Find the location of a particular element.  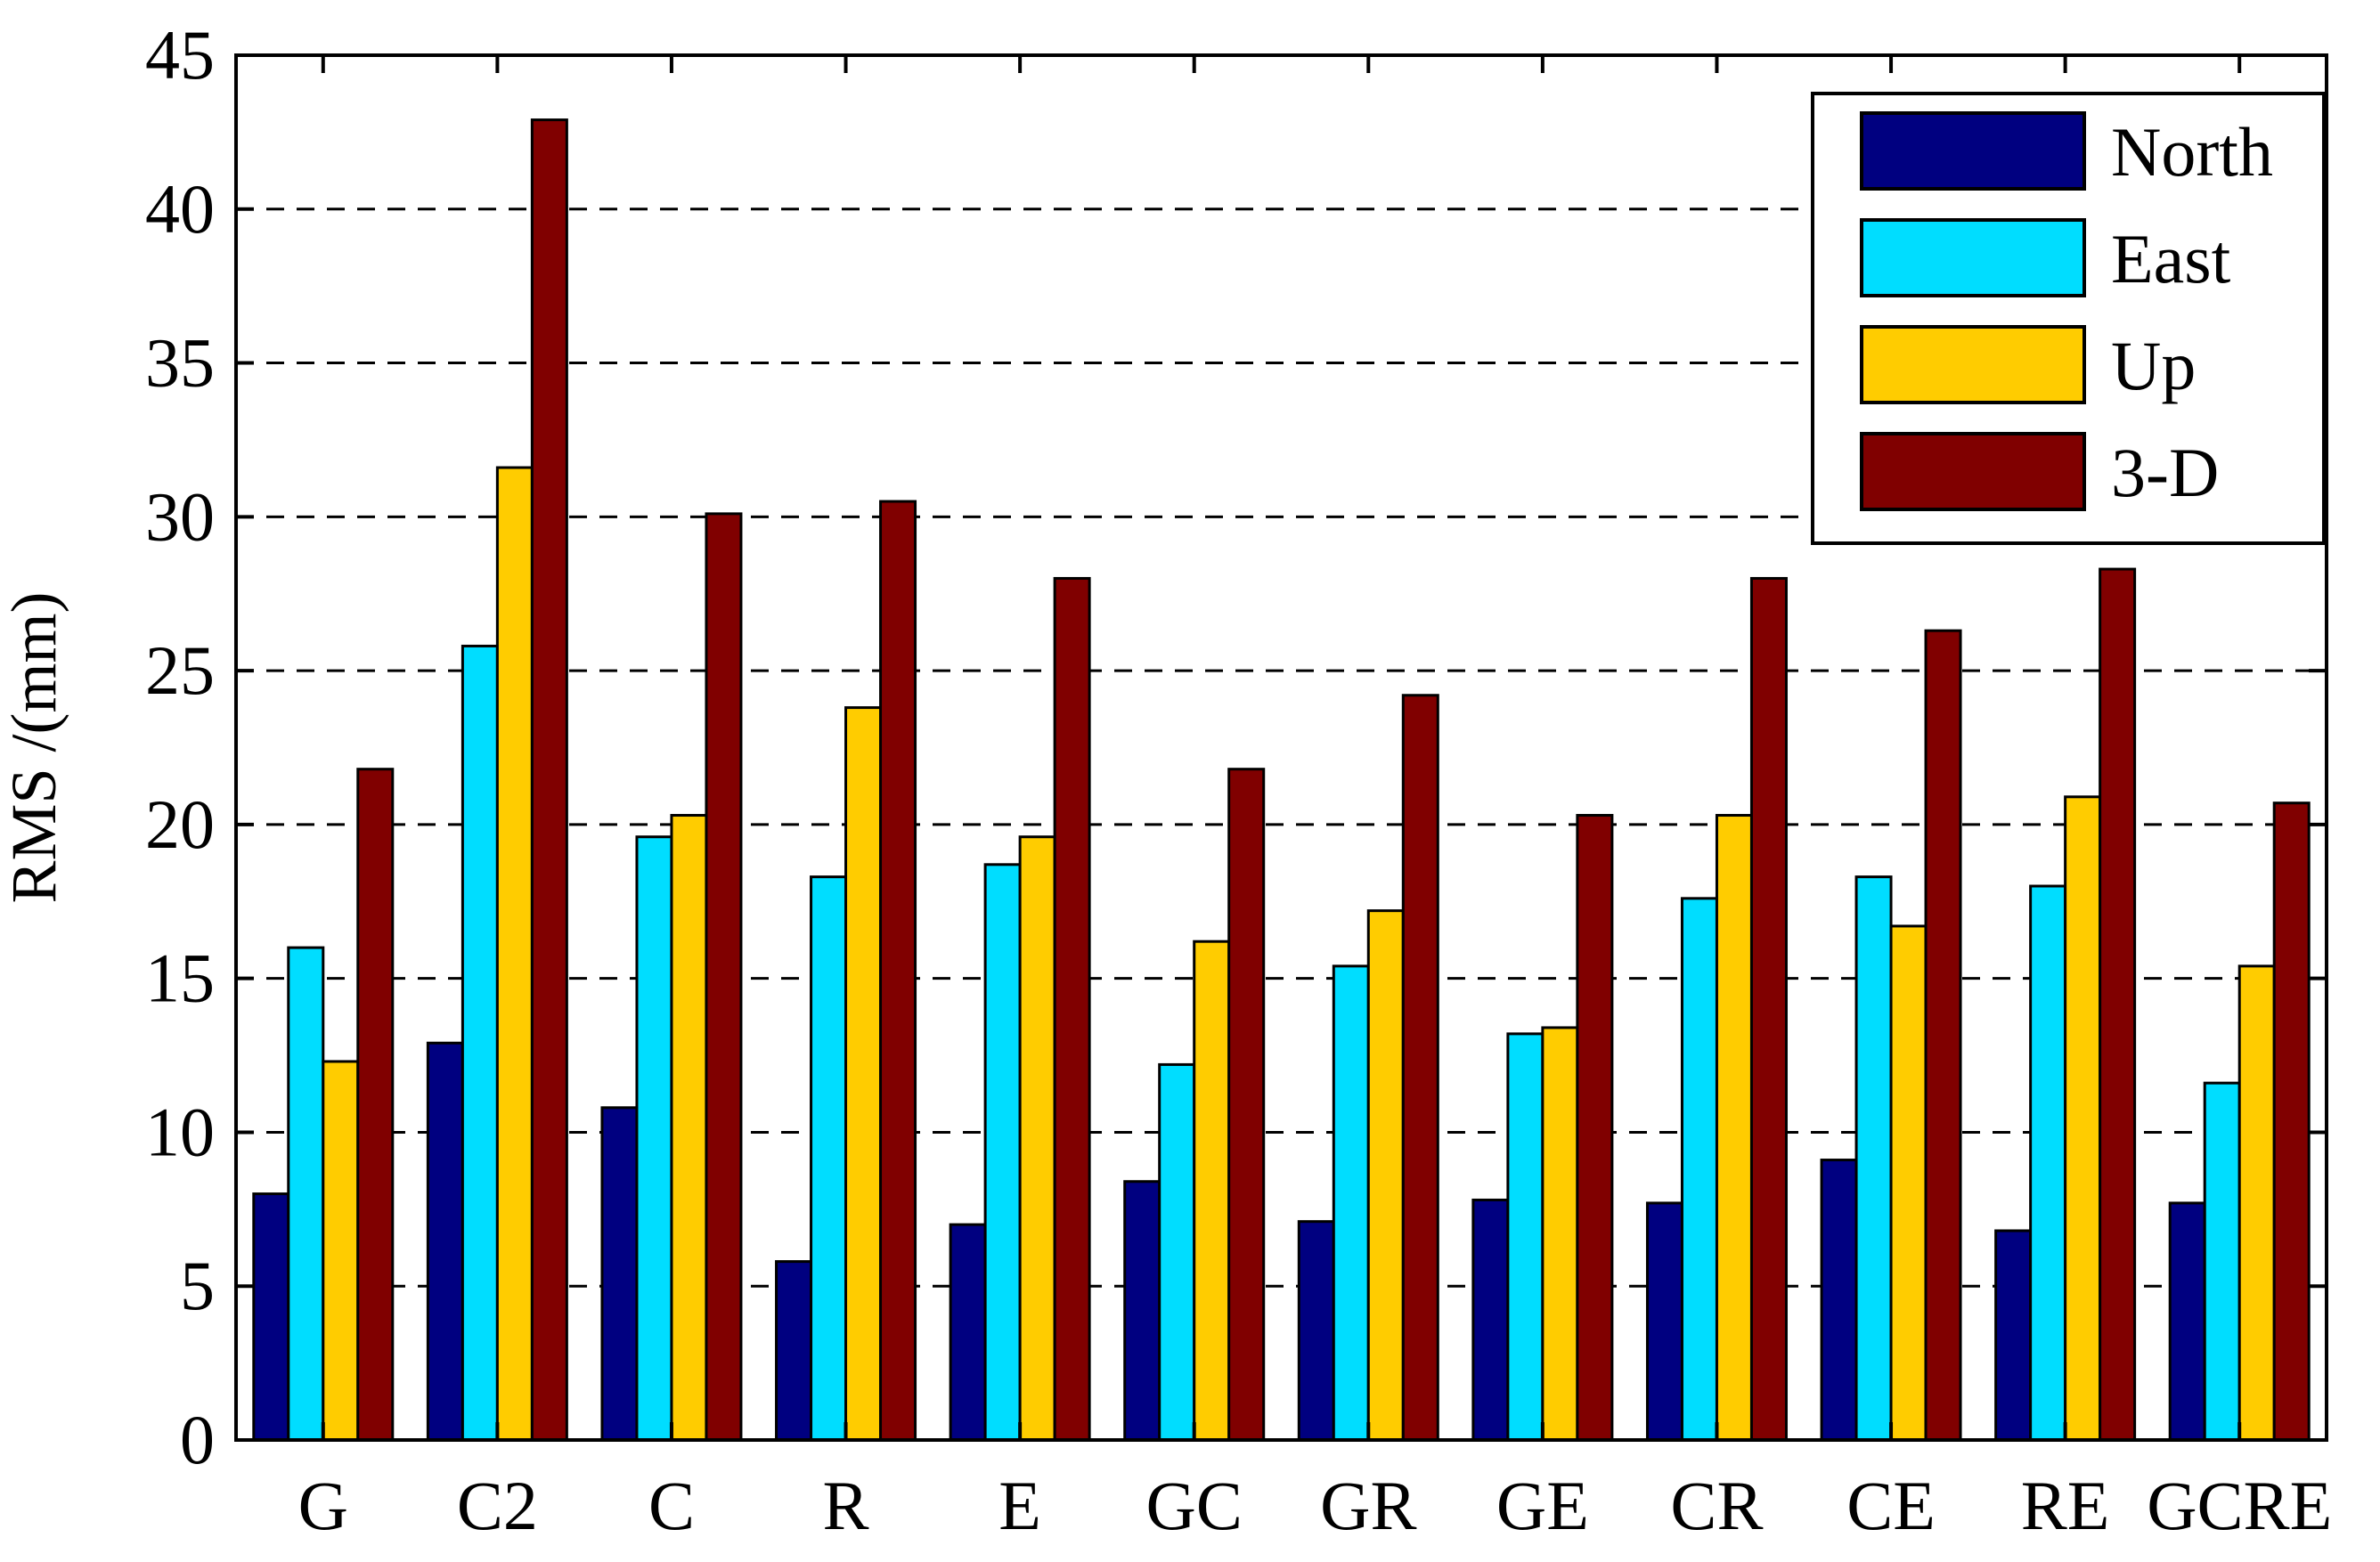

ytick-label: 35 is located at coordinates (180, 363).